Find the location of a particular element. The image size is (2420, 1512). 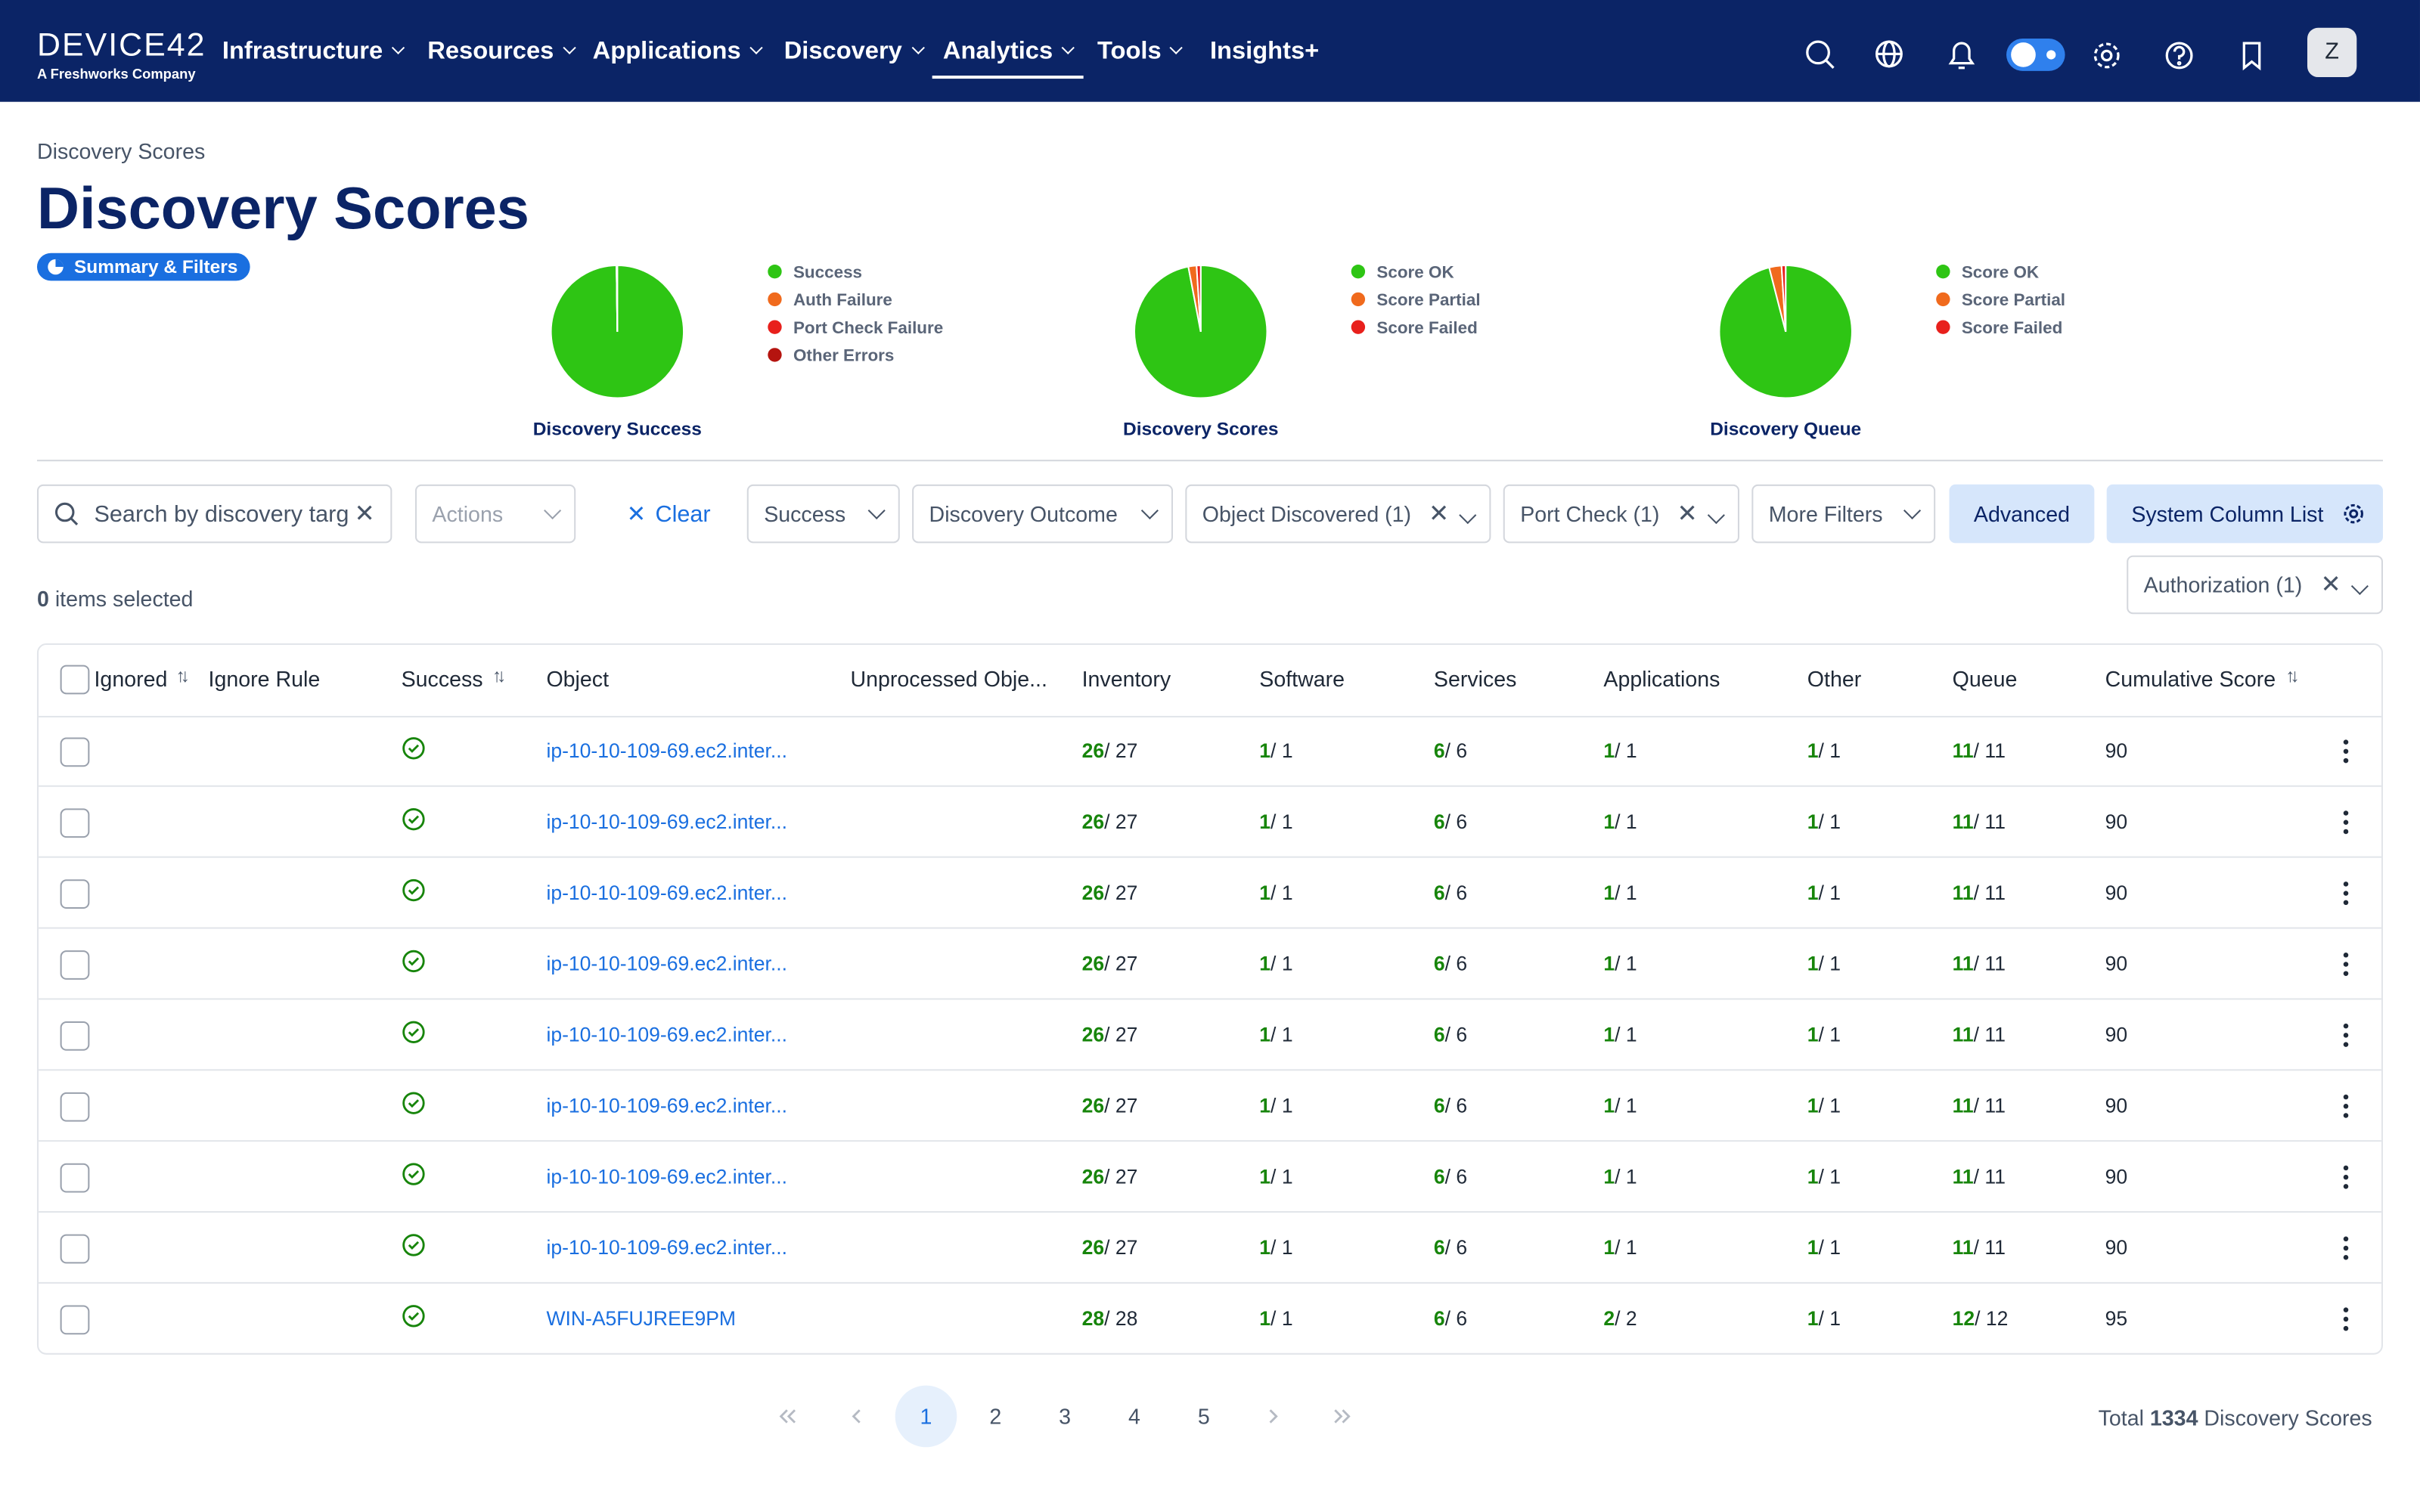

legend-label: Other Errors is located at coordinates (843, 355).